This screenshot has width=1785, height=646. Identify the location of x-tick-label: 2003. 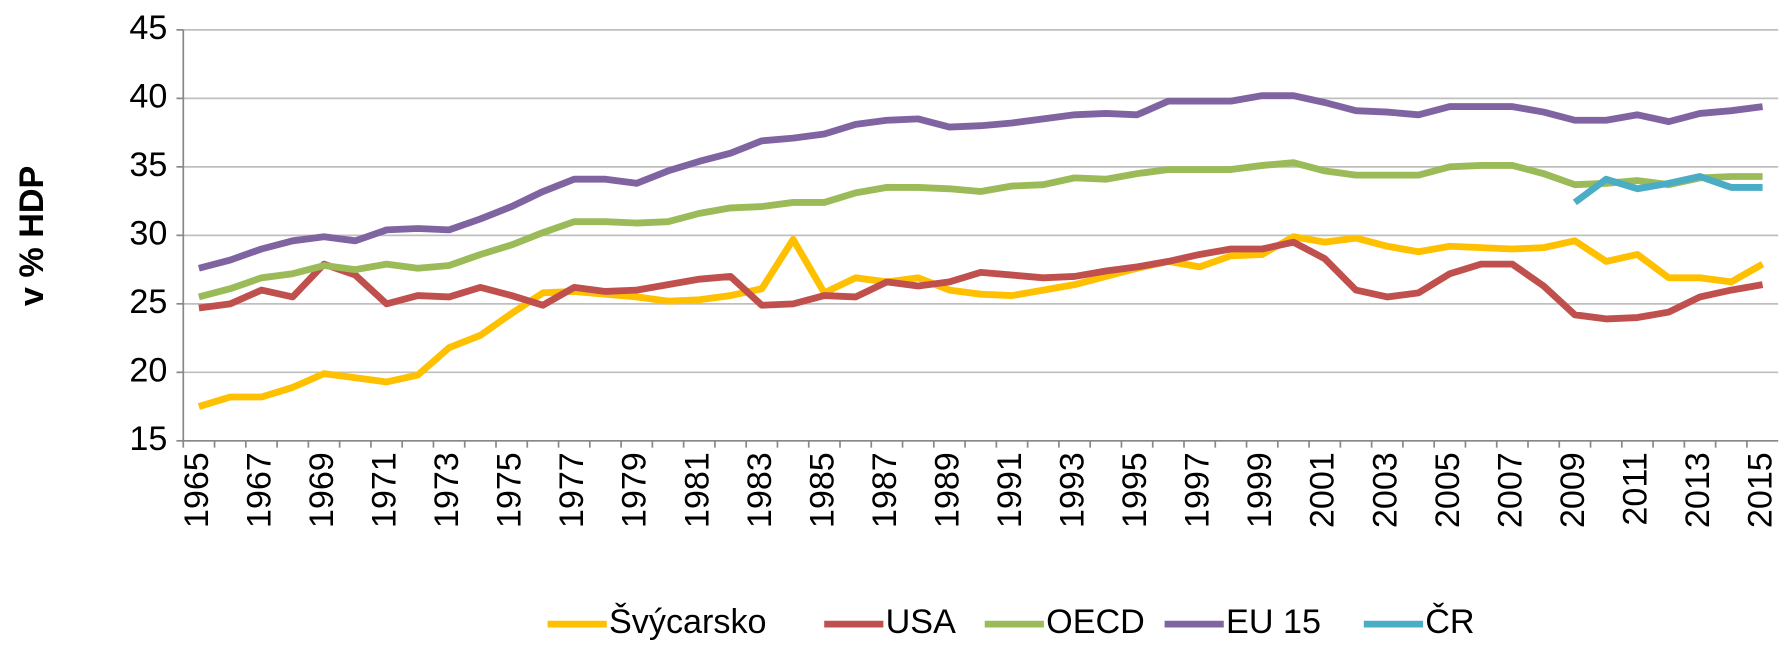
(1385, 490).